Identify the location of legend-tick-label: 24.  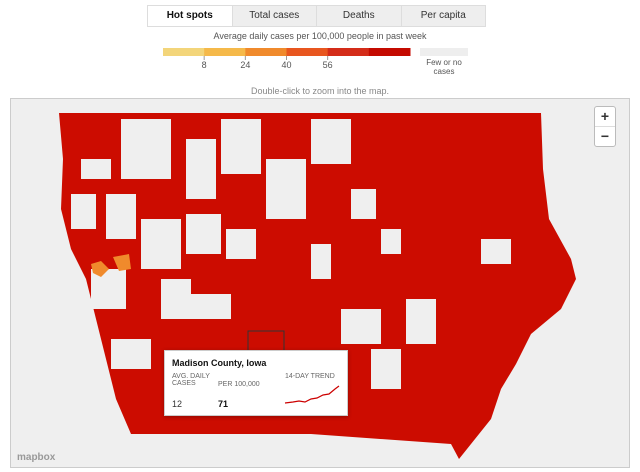
(245, 65).